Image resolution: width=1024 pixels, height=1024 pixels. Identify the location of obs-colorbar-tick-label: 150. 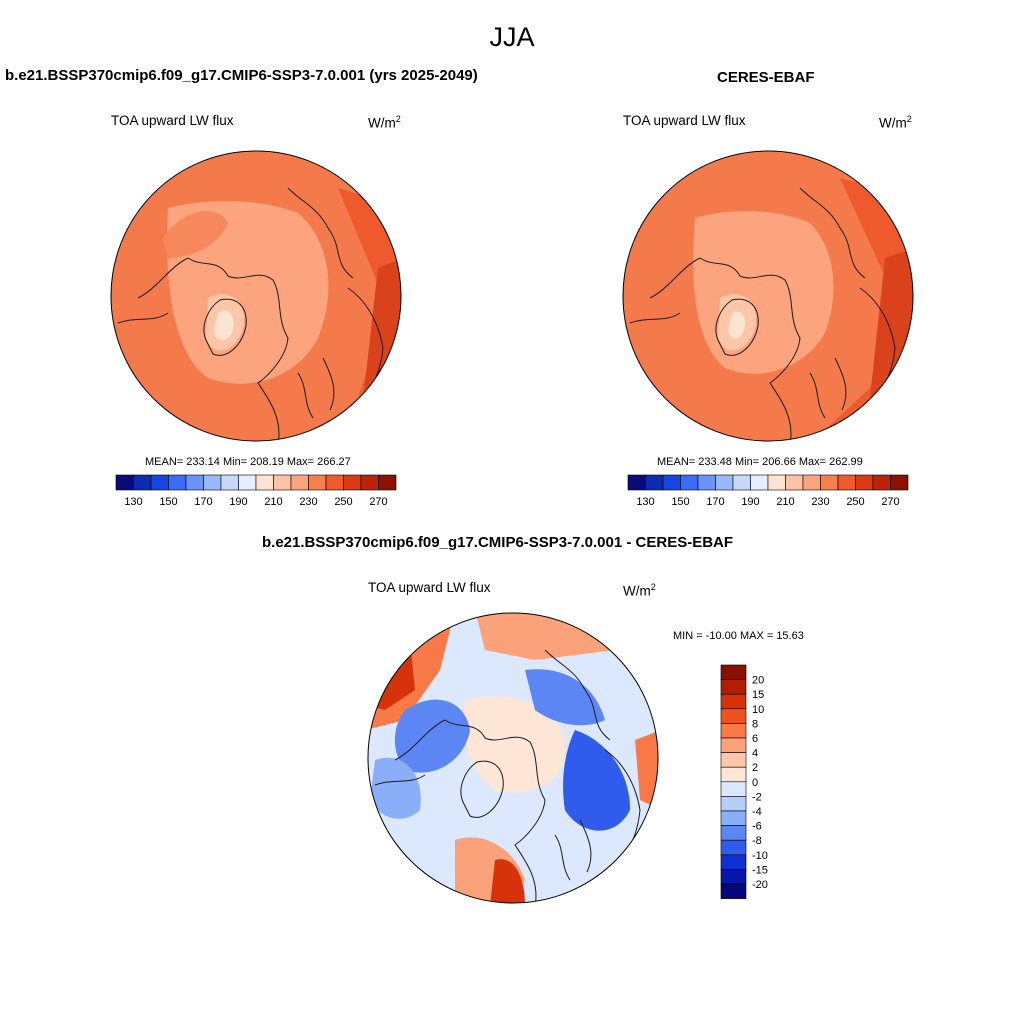
(680, 502).